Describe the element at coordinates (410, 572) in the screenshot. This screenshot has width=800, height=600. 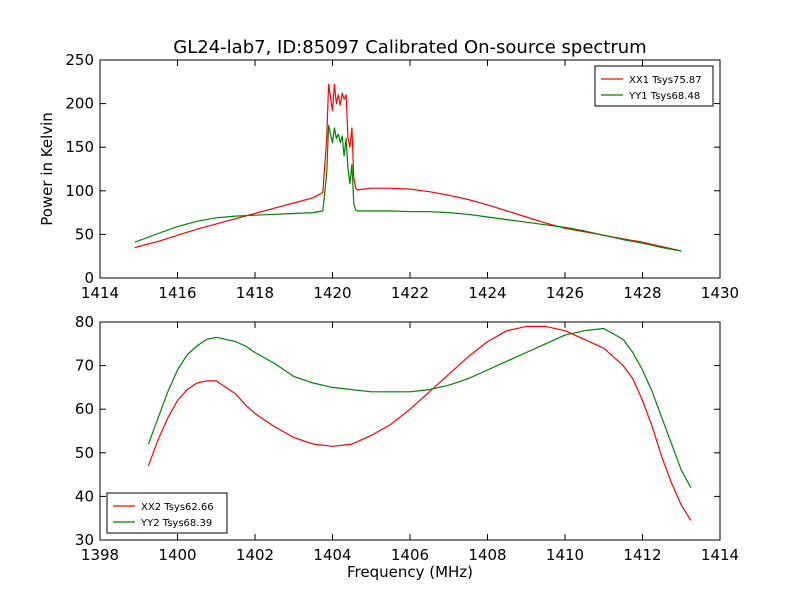
I see `x-axis-label: Frequency (MHz)` at that location.